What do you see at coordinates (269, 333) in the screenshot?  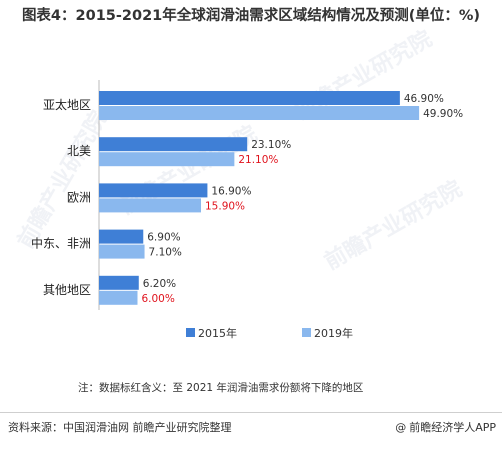 I see `legend: 2015年 2019年` at bounding box center [269, 333].